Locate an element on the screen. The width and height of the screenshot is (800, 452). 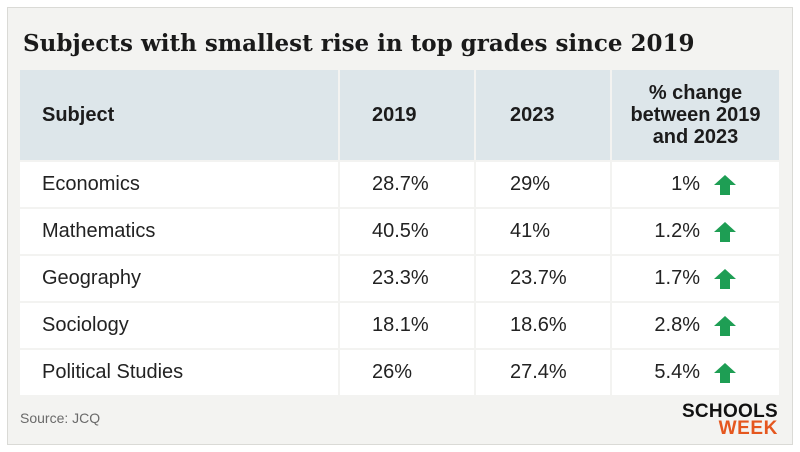
cell-change: 1.2% is located at coordinates (695, 231).